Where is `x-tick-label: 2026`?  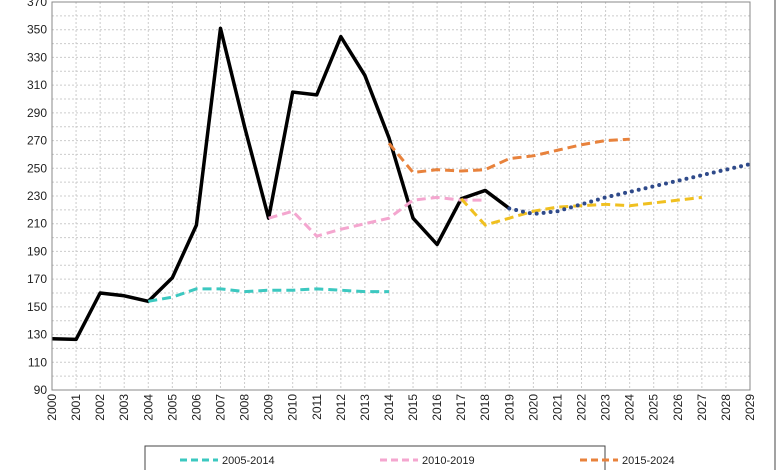
x-tick-label: 2026 is located at coordinates (678, 407).